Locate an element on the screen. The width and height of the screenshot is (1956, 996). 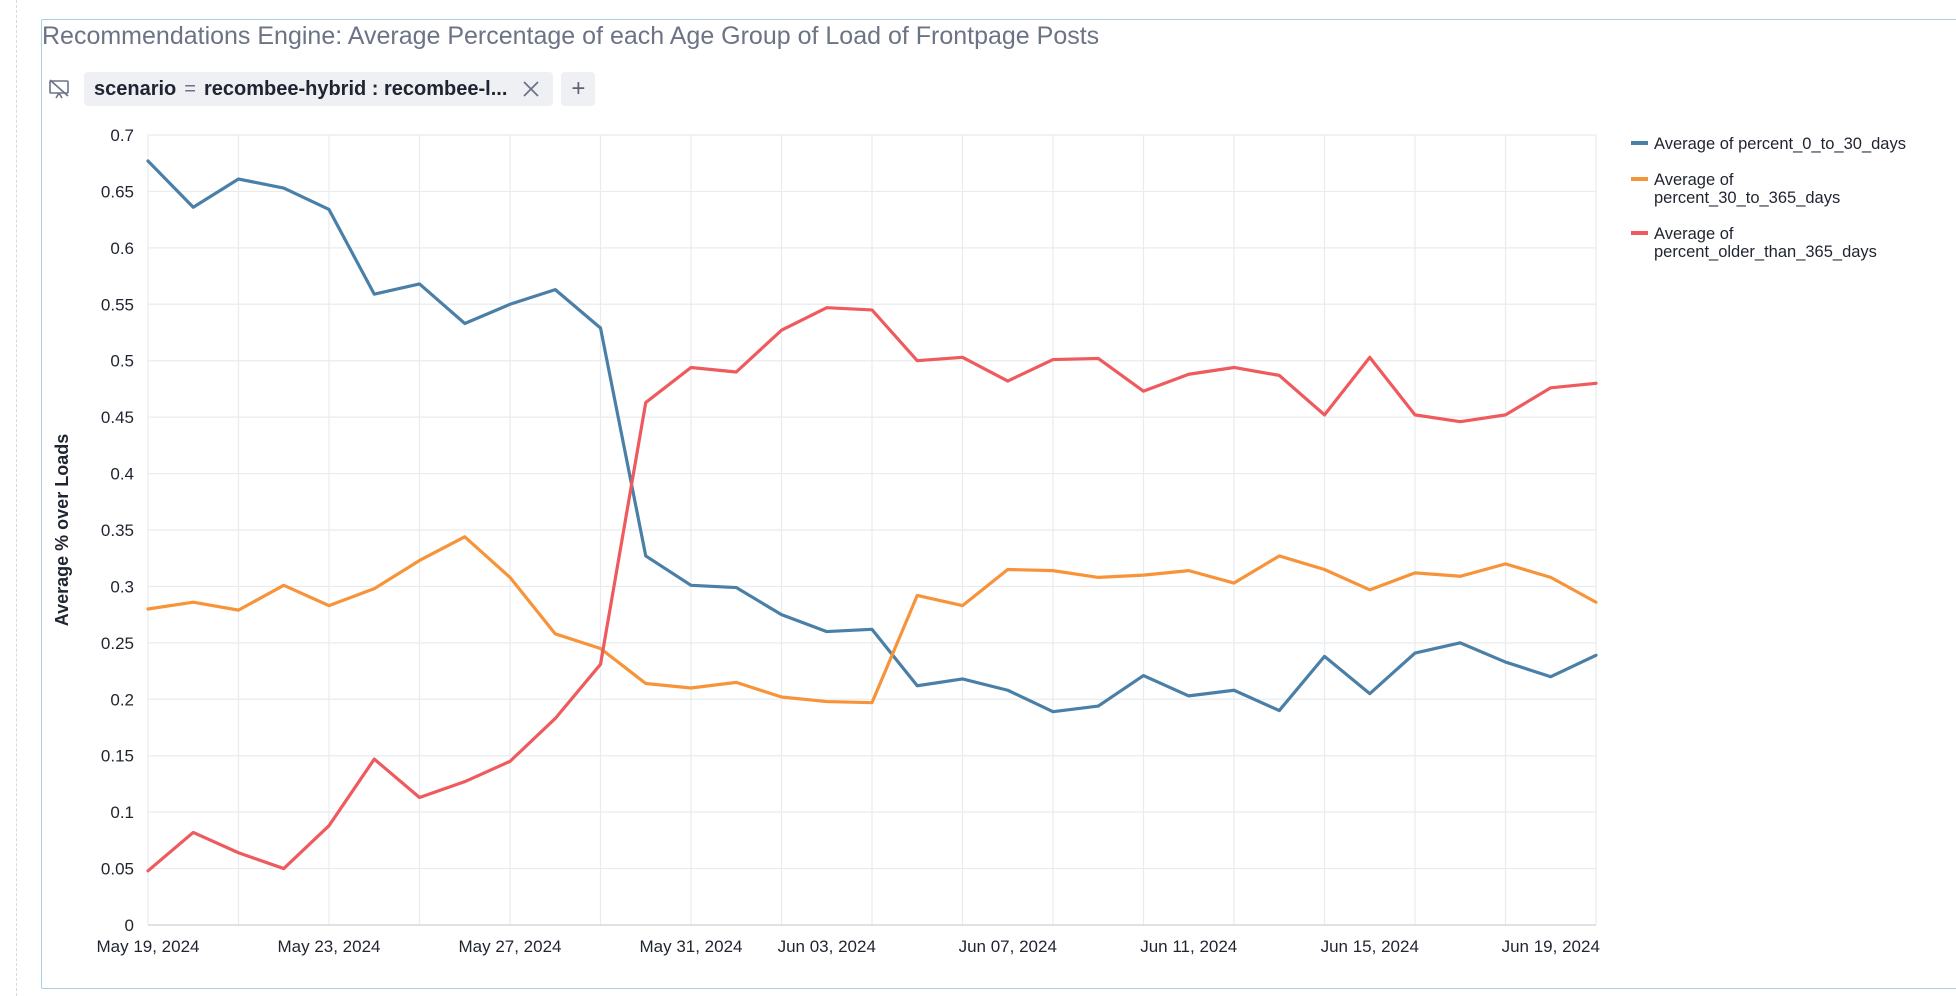
y-tick-label: 0.65 is located at coordinates (117, 191).